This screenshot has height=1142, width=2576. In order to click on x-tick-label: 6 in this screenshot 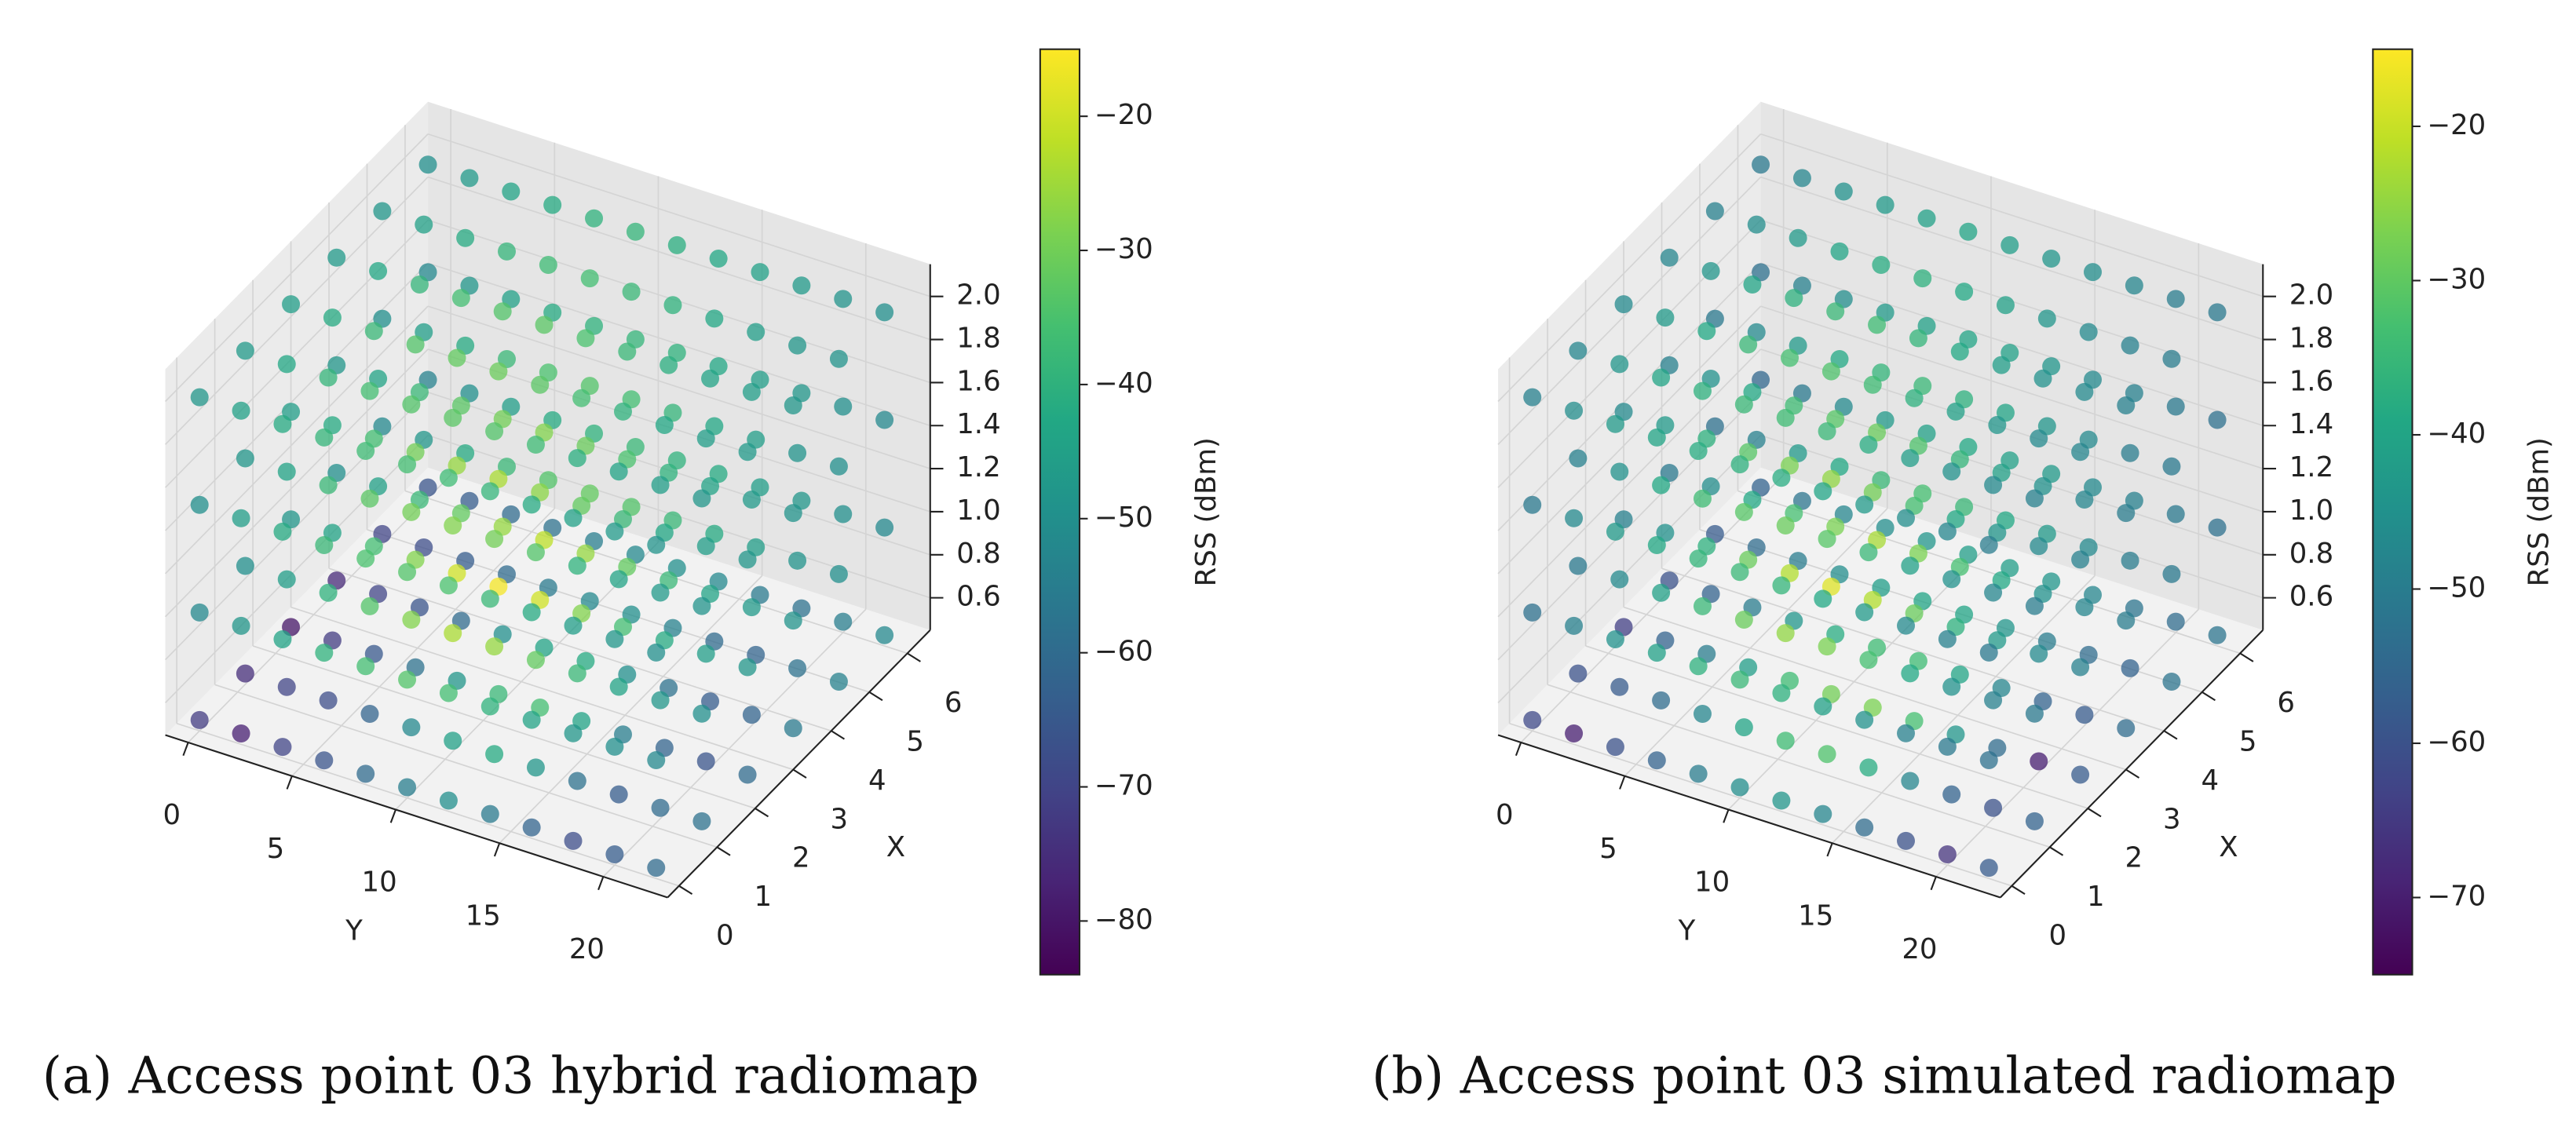, I will do `click(954, 703)`.